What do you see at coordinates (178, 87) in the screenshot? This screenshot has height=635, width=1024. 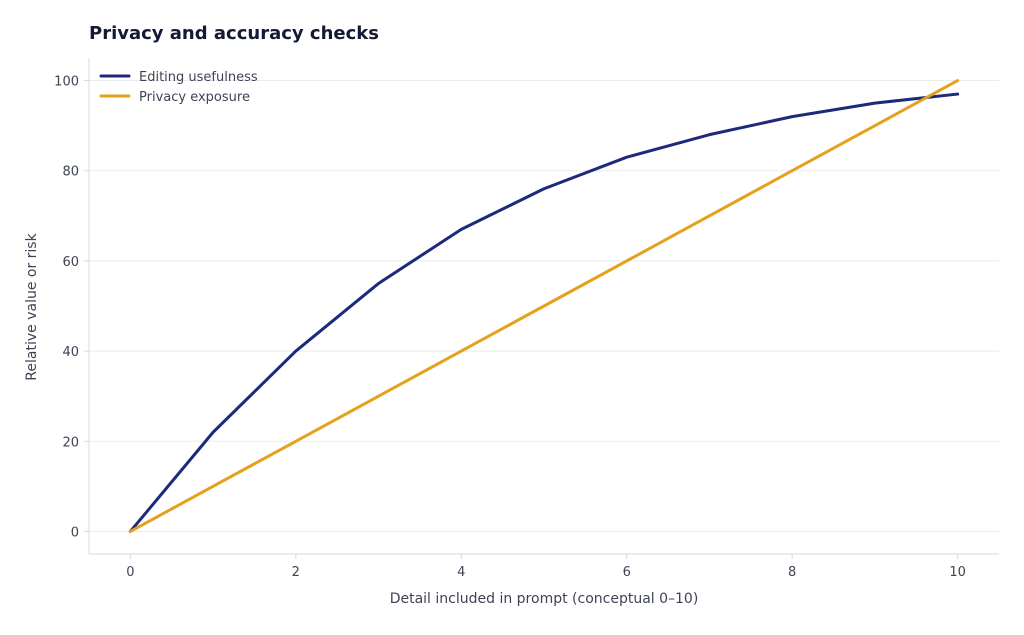 I see `legend: Editing usefulness Privacy exposure` at bounding box center [178, 87].